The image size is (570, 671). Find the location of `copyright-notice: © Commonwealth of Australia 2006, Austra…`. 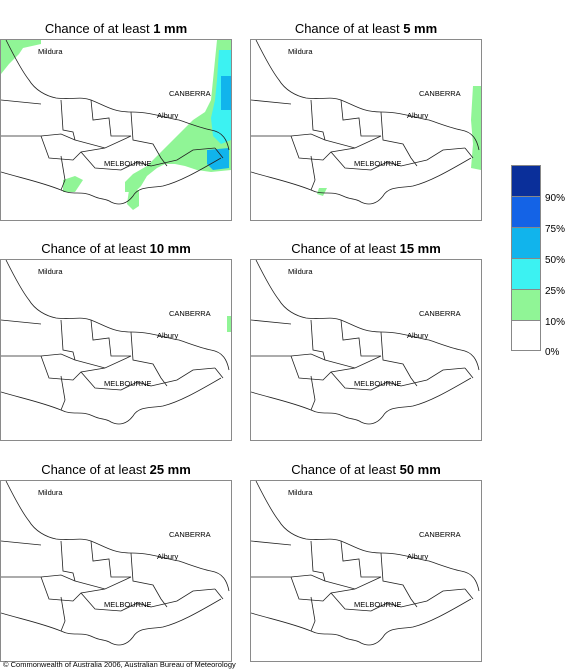

copyright-notice: © Commonwealth of Australia 2006, Austra… is located at coordinates (119, 664).